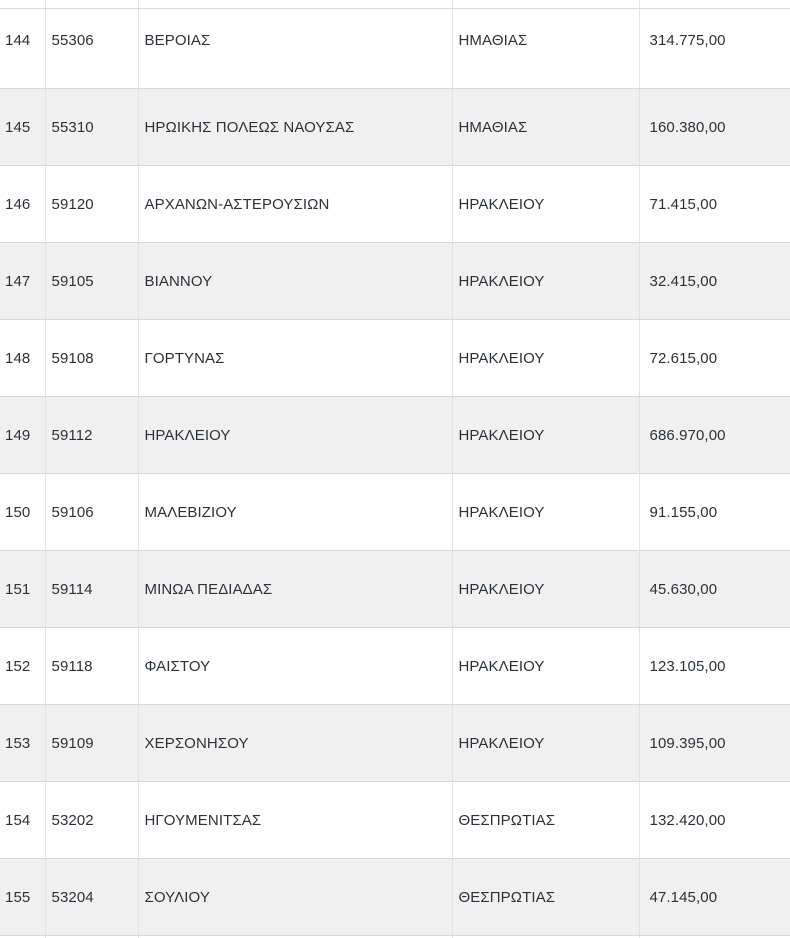 The height and width of the screenshot is (938, 790). Describe the element at coordinates (714, 820) in the screenshot. I see `amount-cell: 132.420,00` at that location.